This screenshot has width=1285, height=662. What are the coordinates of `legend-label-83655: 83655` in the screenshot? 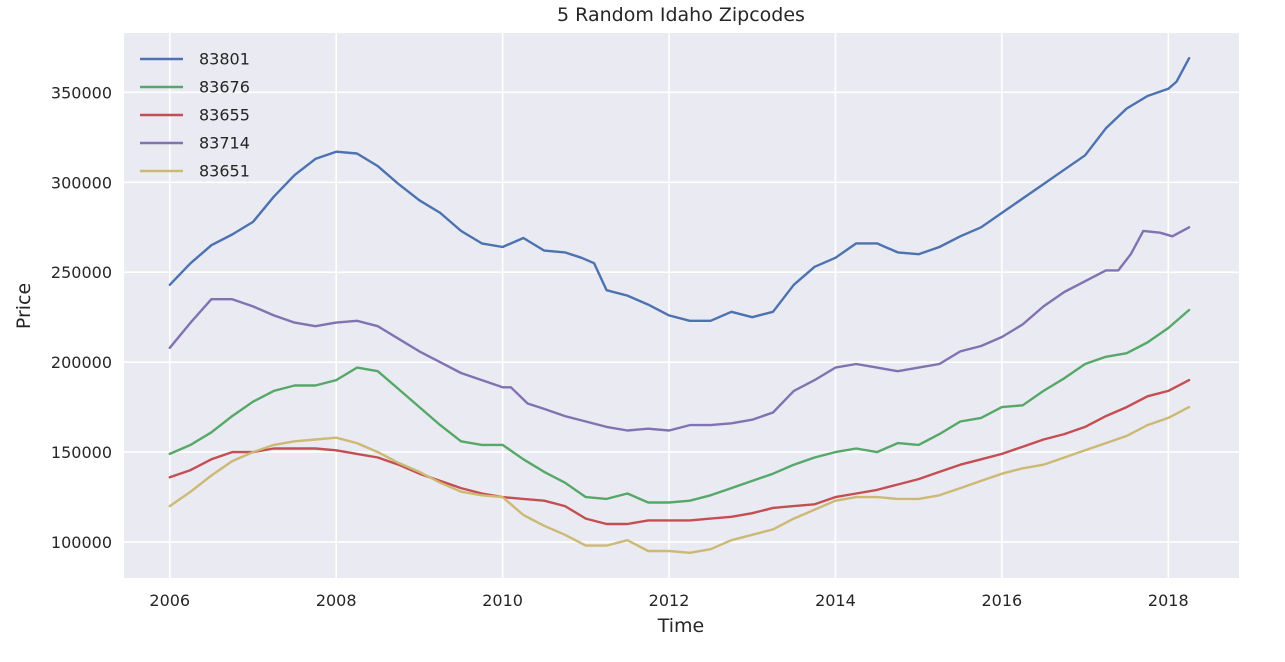 It's located at (224, 115).